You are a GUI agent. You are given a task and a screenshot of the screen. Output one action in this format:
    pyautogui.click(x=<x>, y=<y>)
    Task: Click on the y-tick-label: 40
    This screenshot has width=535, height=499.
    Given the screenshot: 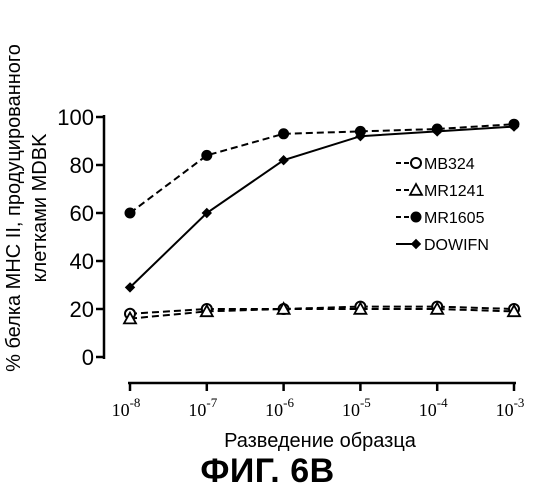 What is the action you would take?
    pyautogui.click(x=82, y=261)
    